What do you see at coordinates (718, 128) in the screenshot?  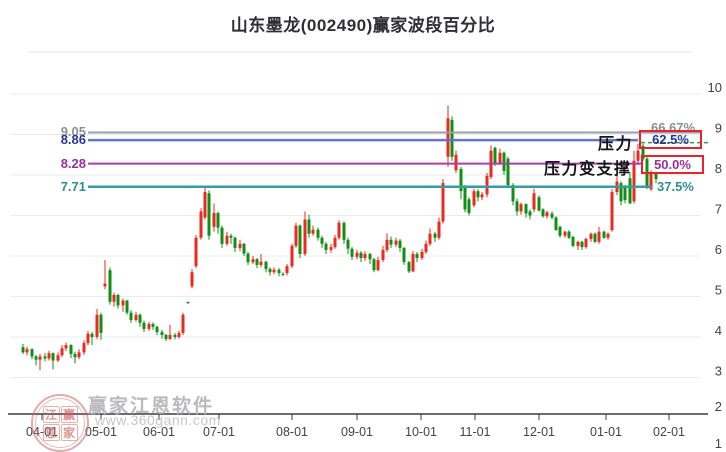 I see `y-axis-label: 9` at bounding box center [718, 128].